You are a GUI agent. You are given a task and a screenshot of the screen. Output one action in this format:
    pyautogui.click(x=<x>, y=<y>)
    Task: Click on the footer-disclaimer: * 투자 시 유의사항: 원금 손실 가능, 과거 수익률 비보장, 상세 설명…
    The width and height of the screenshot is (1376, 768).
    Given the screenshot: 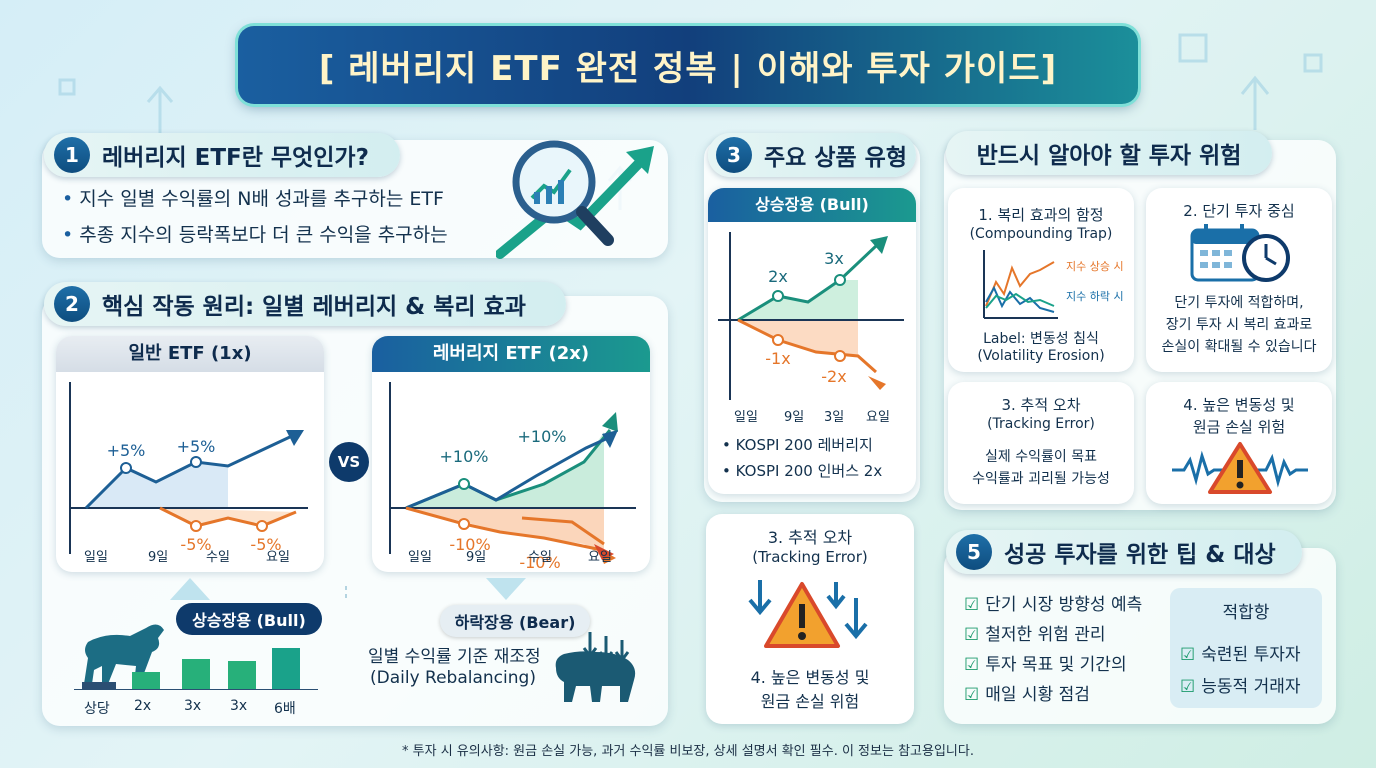 What is the action you would take?
    pyautogui.click(x=688, y=751)
    